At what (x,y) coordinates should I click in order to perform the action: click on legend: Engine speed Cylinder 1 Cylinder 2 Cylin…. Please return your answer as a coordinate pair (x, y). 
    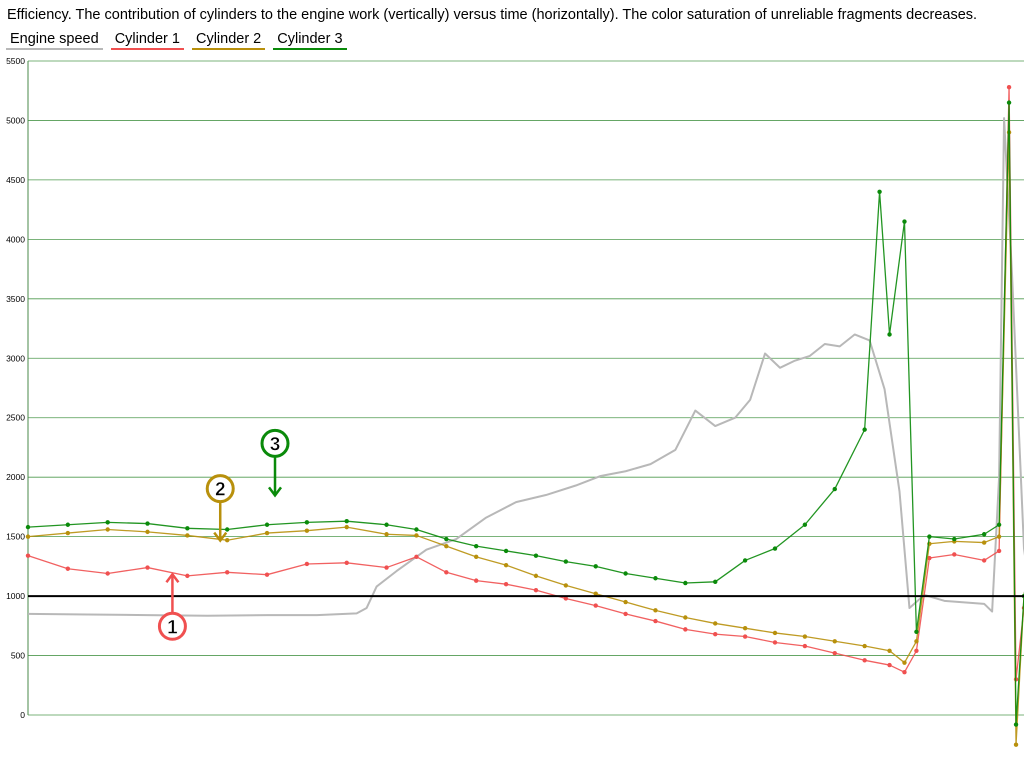
    Looking at the image, I should click on (176, 40).